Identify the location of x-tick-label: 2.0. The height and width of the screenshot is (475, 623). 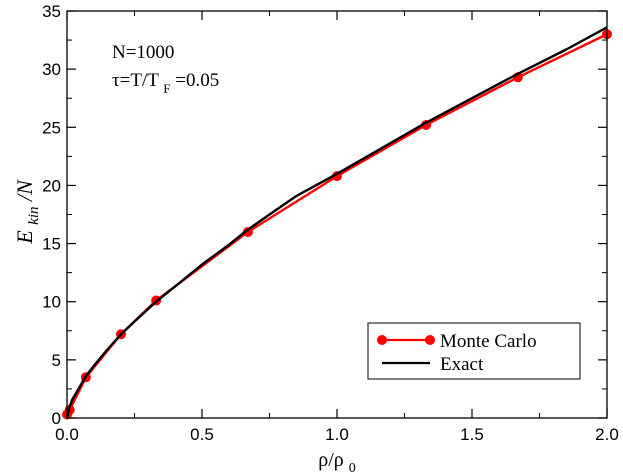
(607, 434).